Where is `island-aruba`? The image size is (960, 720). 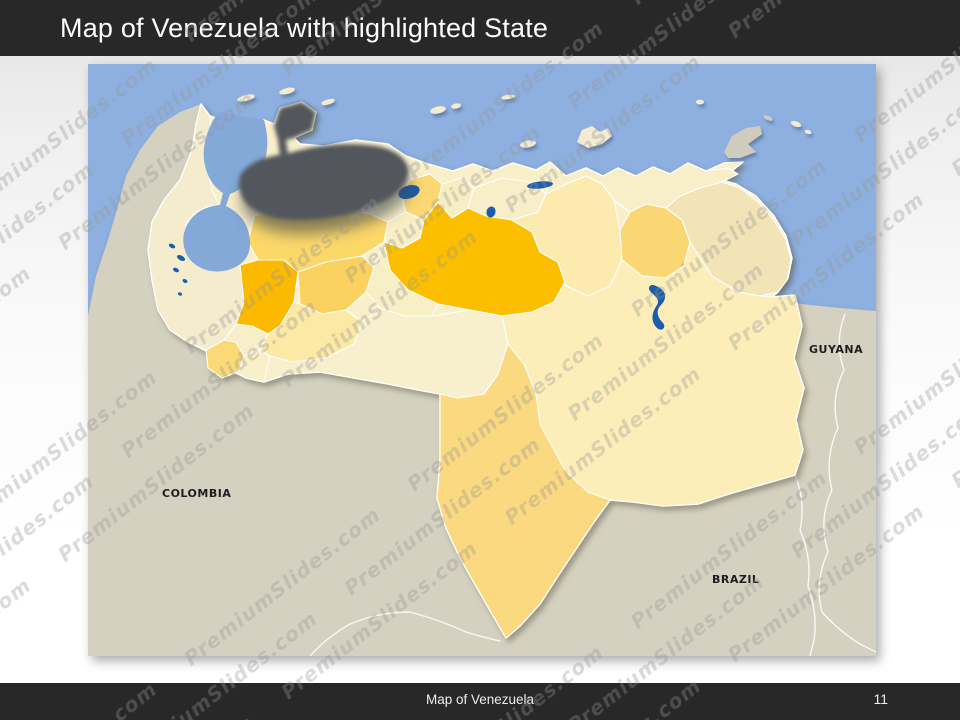 island-aruba is located at coordinates (246, 98).